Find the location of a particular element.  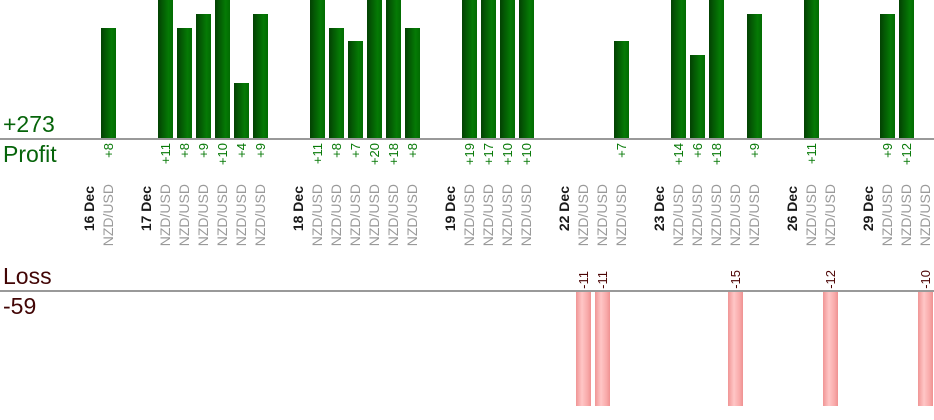

profit-value-label-slot: +20 is located at coordinates (374, 154).